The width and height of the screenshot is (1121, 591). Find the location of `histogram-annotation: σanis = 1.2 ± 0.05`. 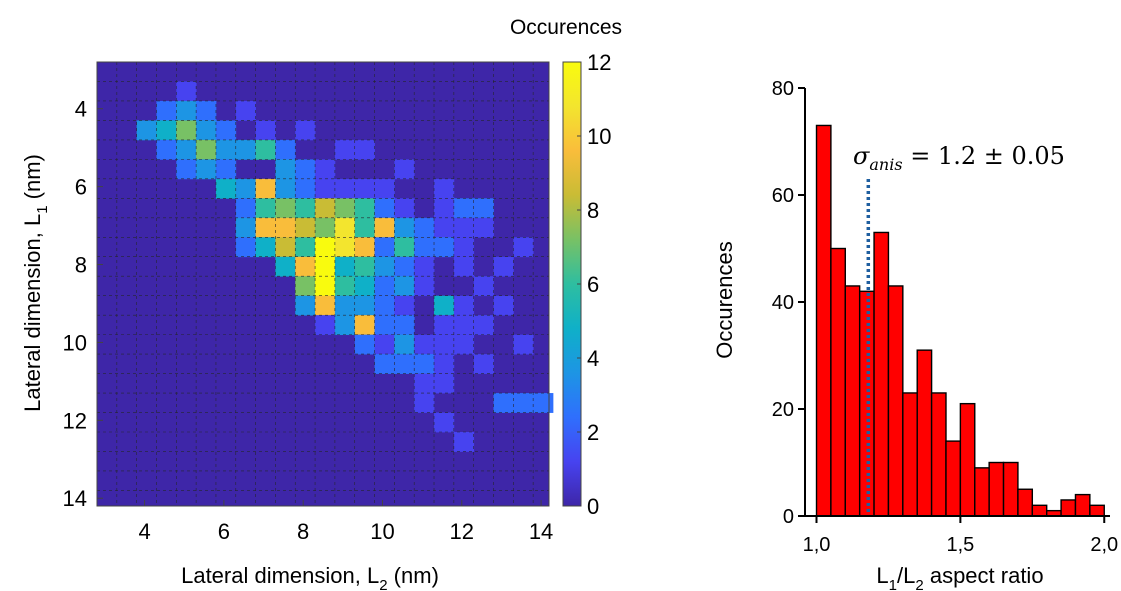

histogram-annotation: σanis = 1.2 ± 0.05 is located at coordinates (959, 158).